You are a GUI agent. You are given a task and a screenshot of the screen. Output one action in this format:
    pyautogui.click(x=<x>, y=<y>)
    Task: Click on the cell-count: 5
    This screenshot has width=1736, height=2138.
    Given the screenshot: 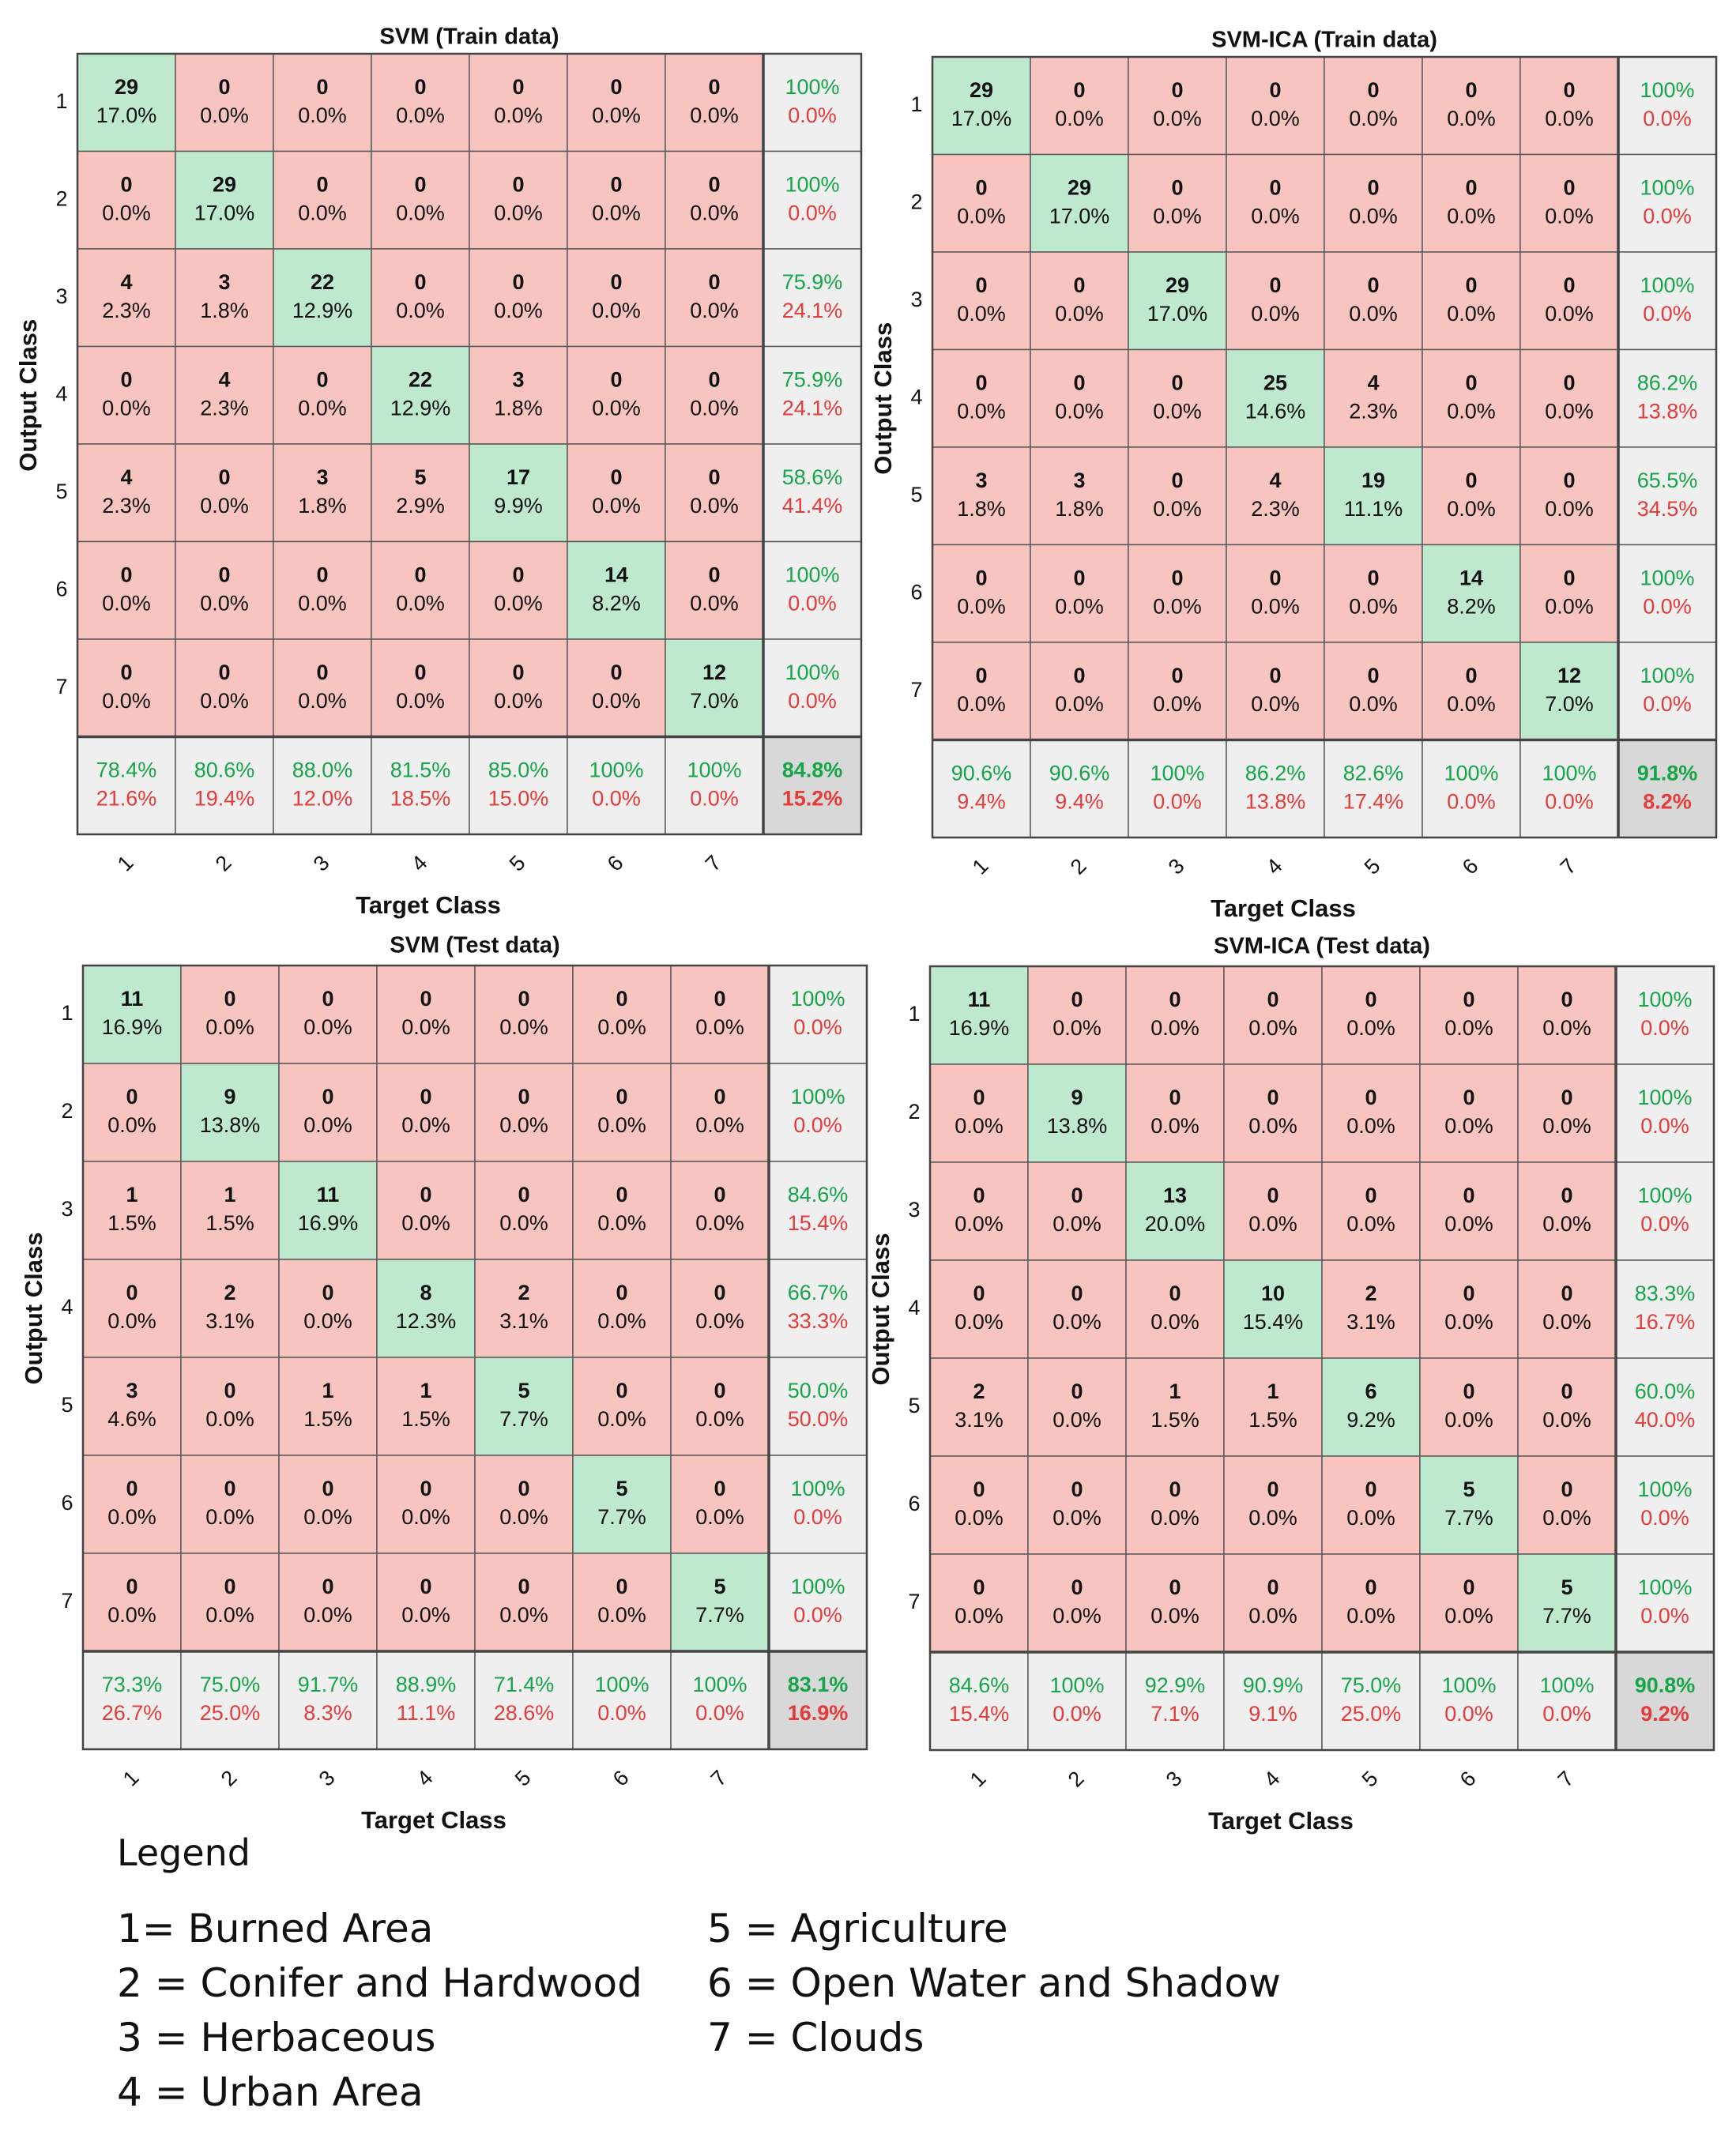 What is the action you would take?
    pyautogui.click(x=719, y=1586)
    